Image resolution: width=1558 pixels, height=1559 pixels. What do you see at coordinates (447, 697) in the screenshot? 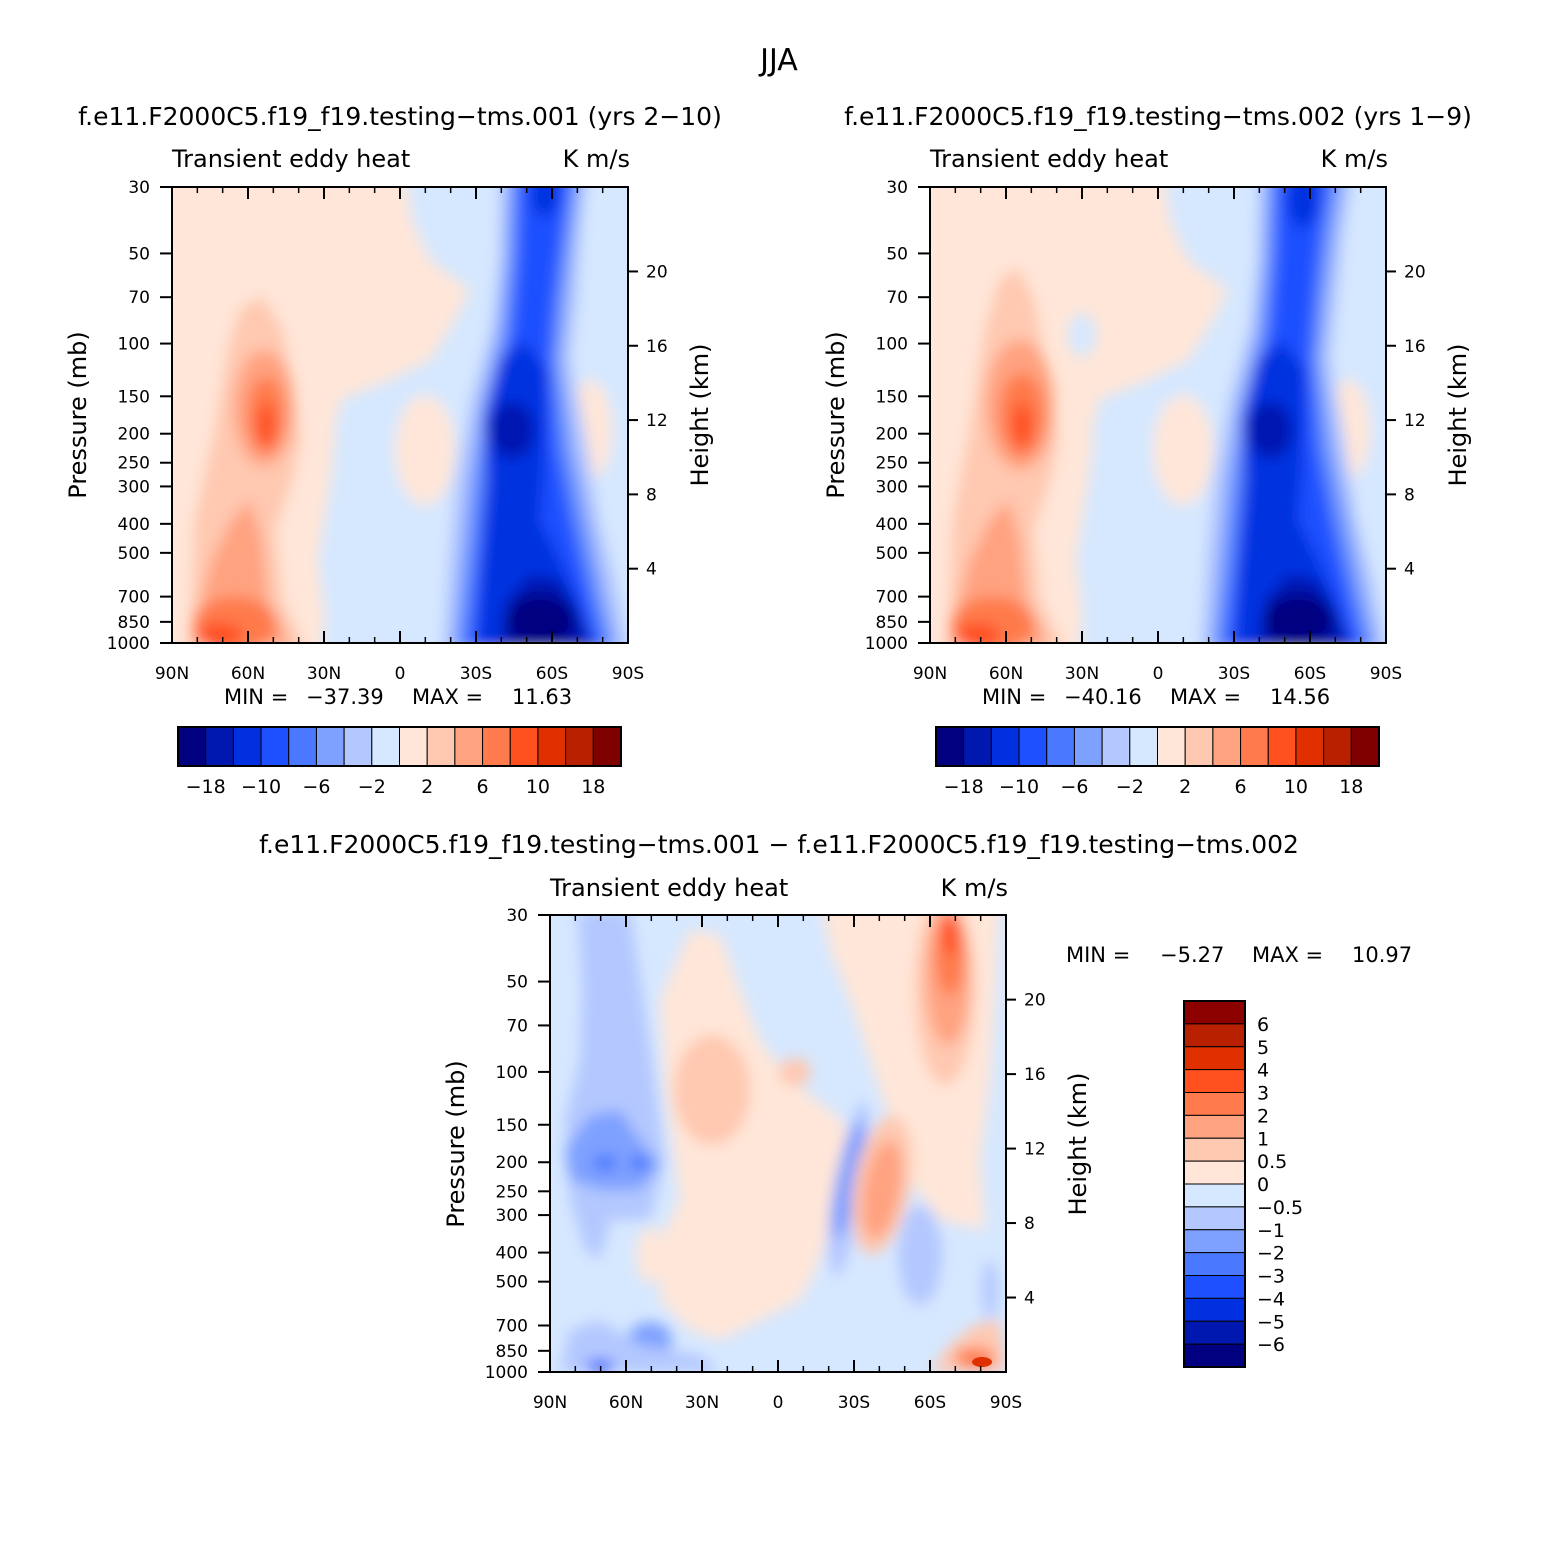
I see `panel-a-max-label: MAX =` at bounding box center [447, 697].